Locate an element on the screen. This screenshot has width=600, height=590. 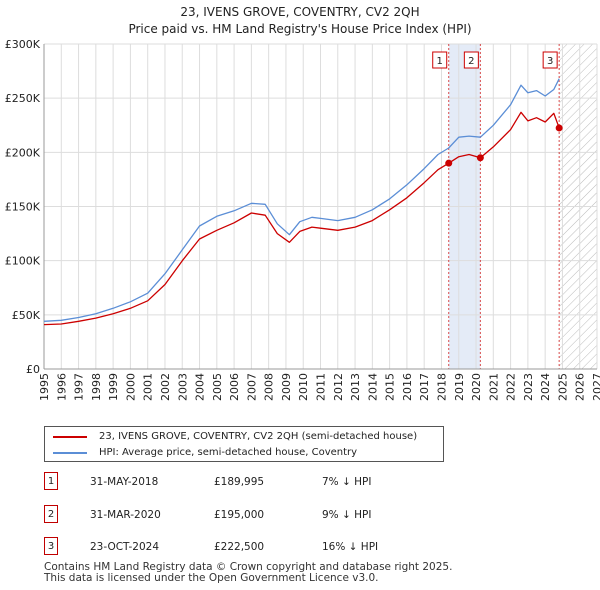
x-tick-label: 2019 is located at coordinates (459, 387).